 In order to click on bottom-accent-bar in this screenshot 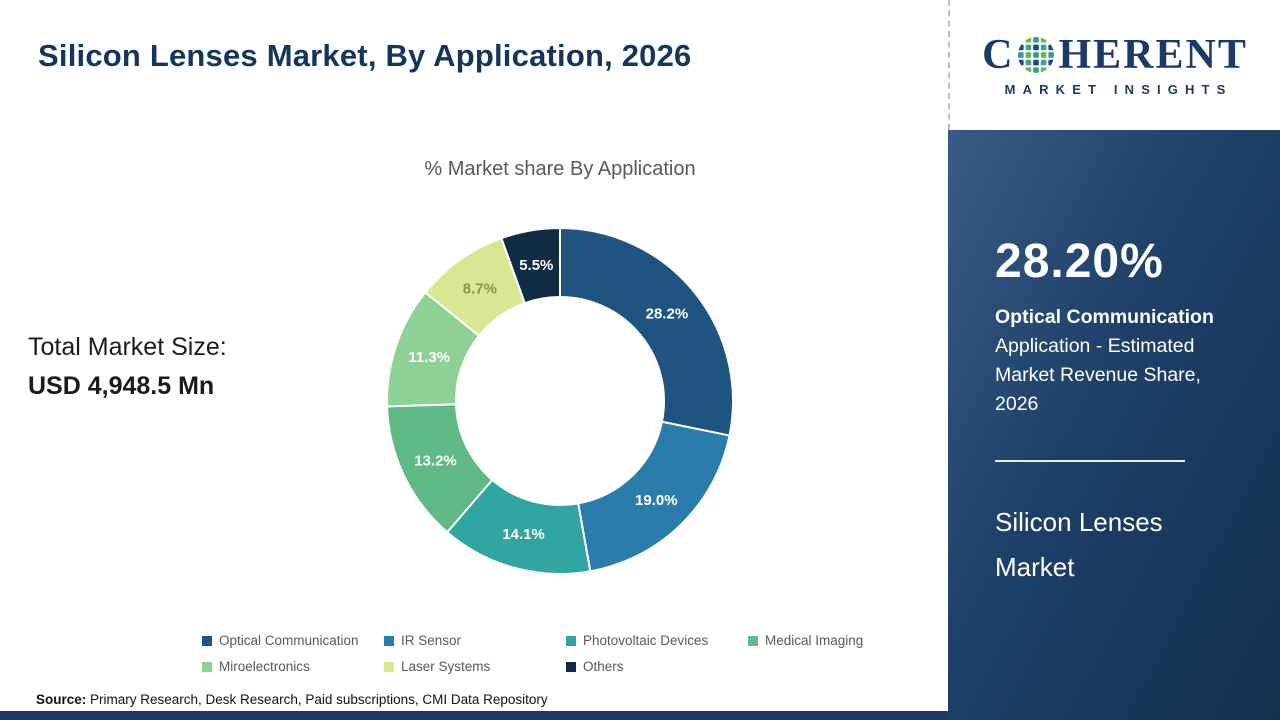, I will do `click(474, 715)`.